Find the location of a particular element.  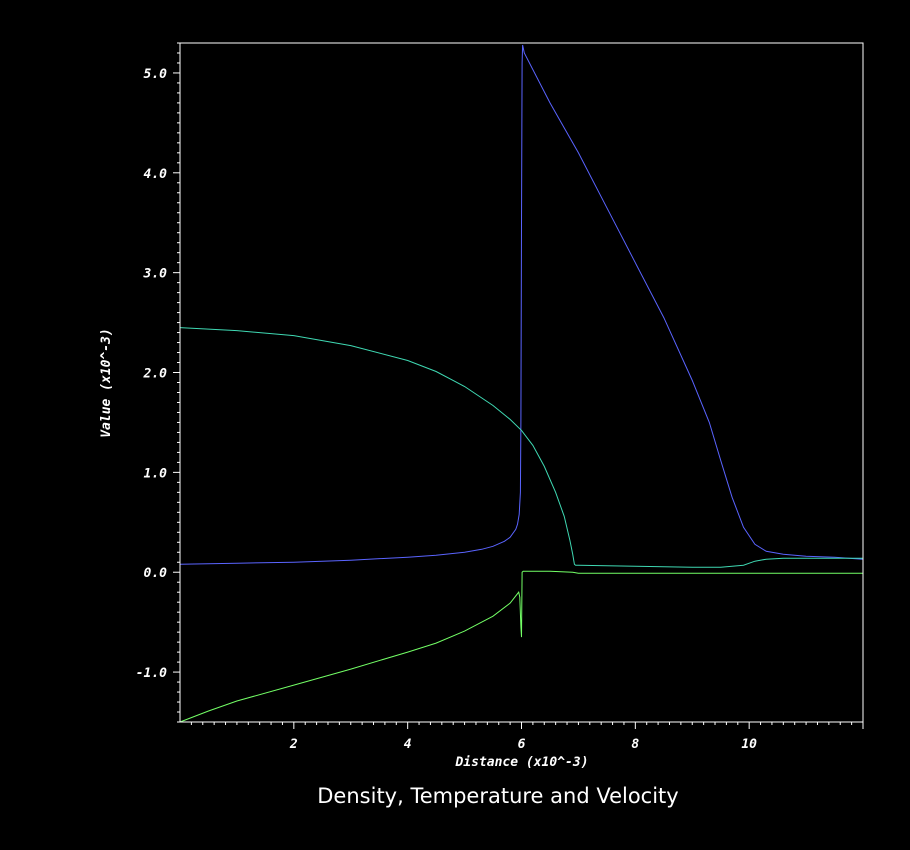

x-tick-label: 8 is located at coordinates (635, 744).